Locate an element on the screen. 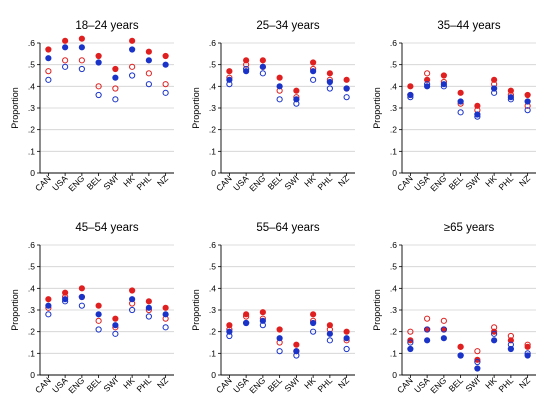  panel-title: ≥65 years is located at coordinates (469, 228).